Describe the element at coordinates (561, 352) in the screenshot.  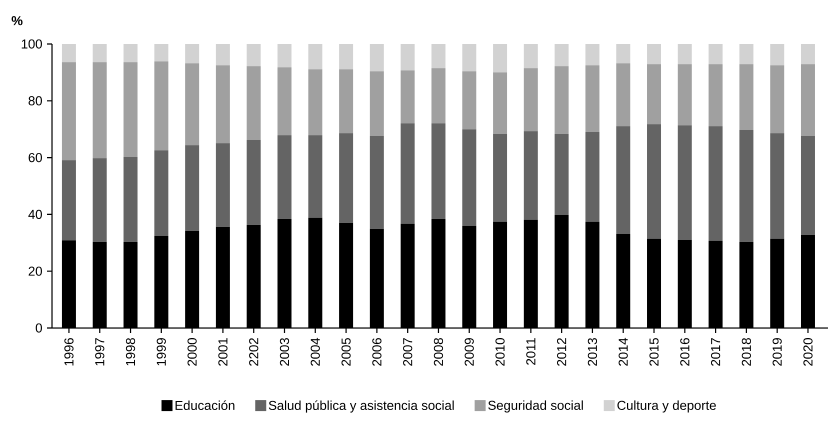
I see `x-tick-label: 2012` at that location.